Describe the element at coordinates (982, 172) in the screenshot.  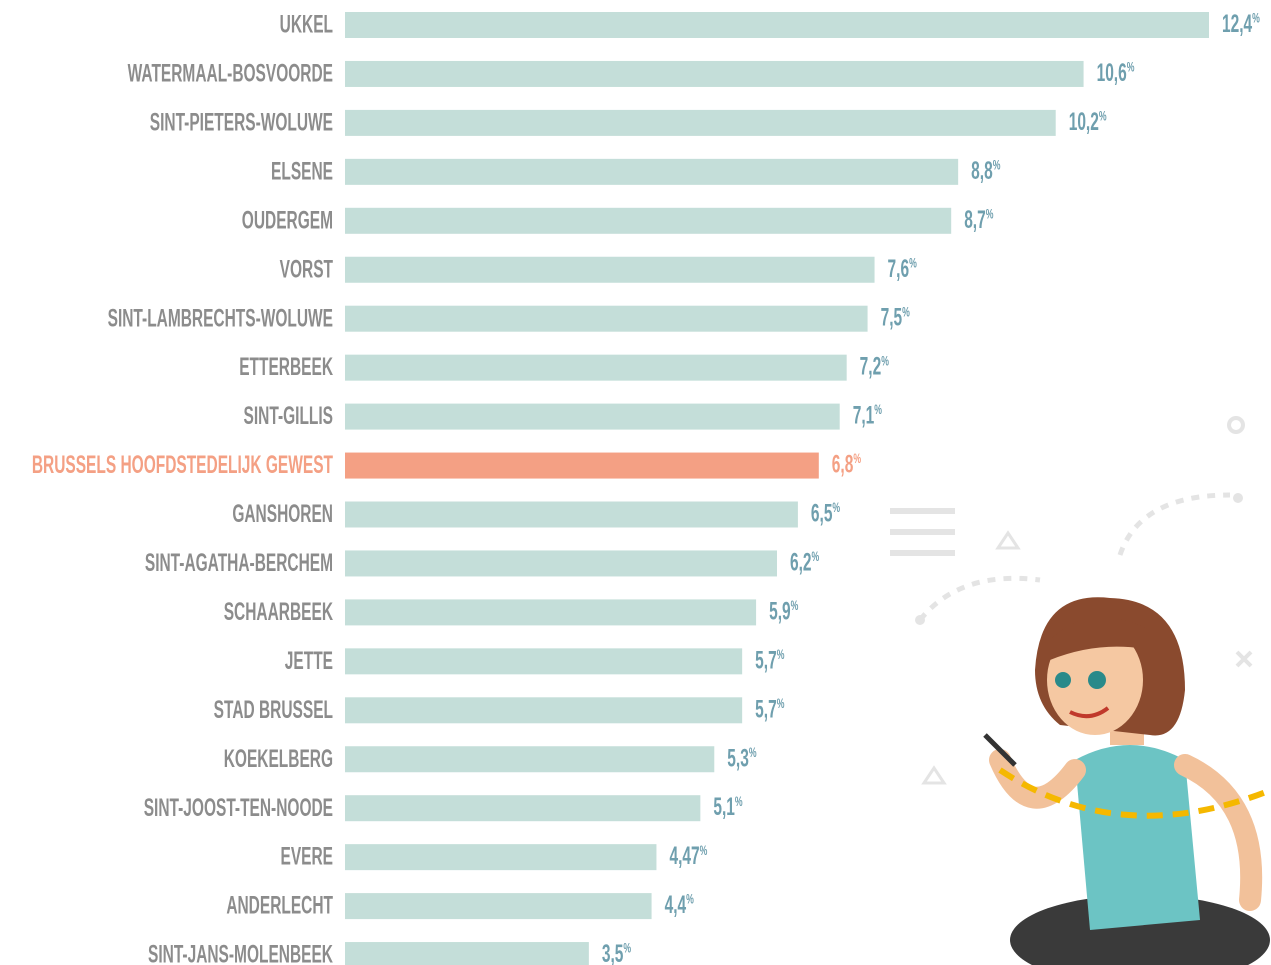
I see `value-number: 8,8` at that location.